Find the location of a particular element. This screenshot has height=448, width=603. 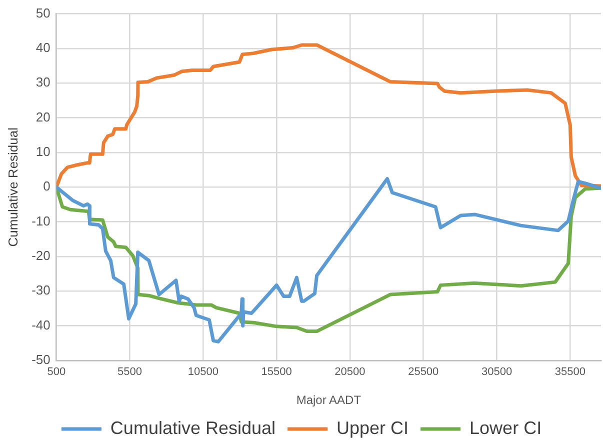

x-tick-label: 25500 is located at coordinates (423, 372).